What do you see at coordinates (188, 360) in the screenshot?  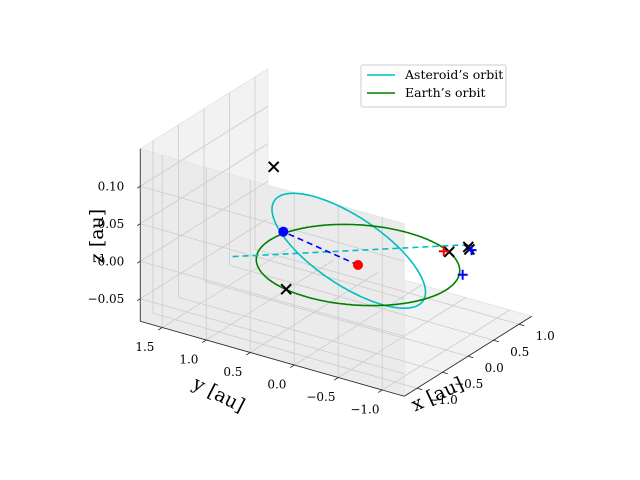 I see `y-tick-label: 1.0` at bounding box center [188, 360].